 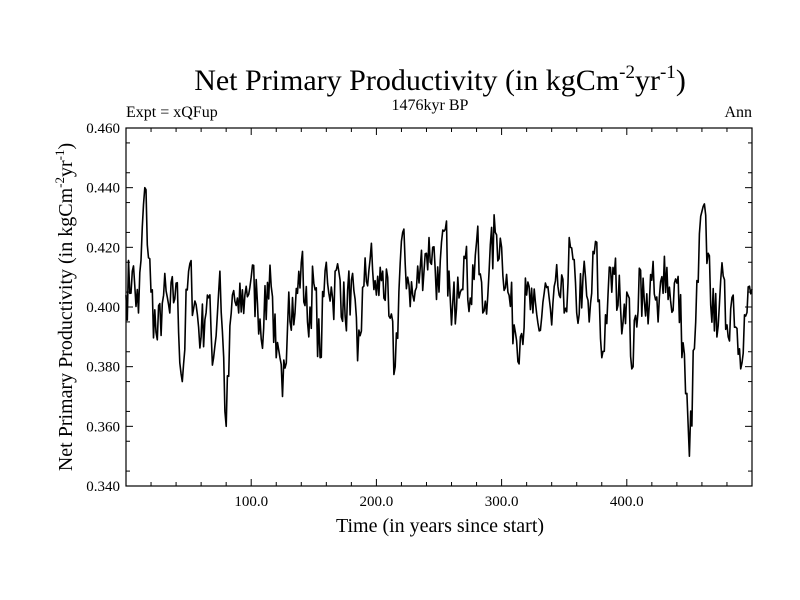 What do you see at coordinates (103, 487) in the screenshot?
I see `y-tick-label: 0.340` at bounding box center [103, 487].